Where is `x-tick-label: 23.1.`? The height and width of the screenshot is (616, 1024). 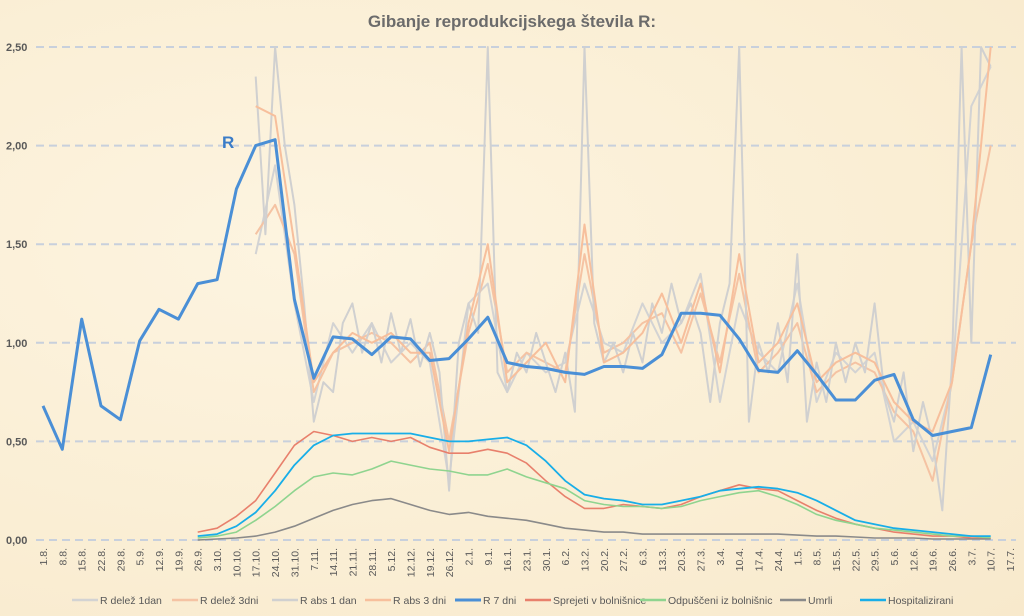
x-tick-label: 23.1. is located at coordinates (528, 559).